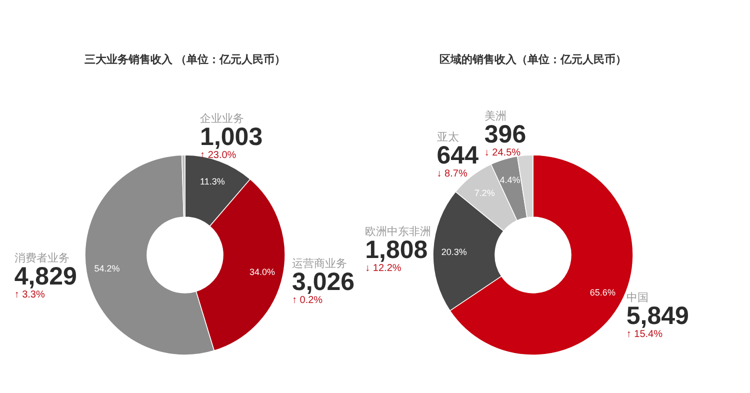 This screenshot has height=393, width=750. I want to click on slice-label: 美洲, so click(495, 116).